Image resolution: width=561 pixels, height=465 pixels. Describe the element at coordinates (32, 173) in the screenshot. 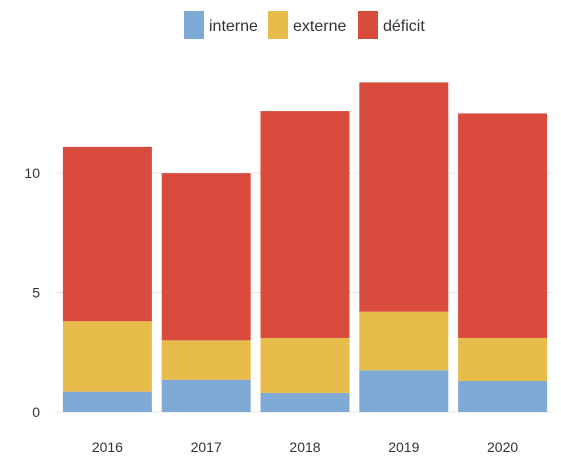

I see `y-tick-label: 10` at that location.